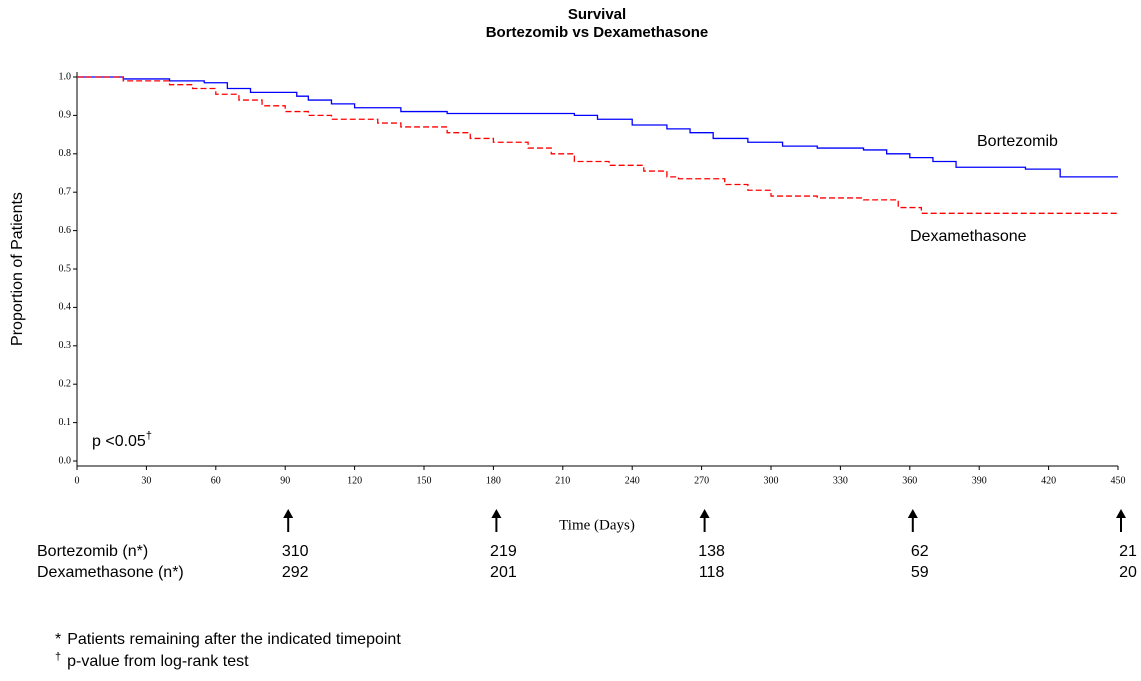 The height and width of the screenshot is (681, 1141). Describe the element at coordinates (285, 480) in the screenshot. I see `x-tick-label: 90` at that location.